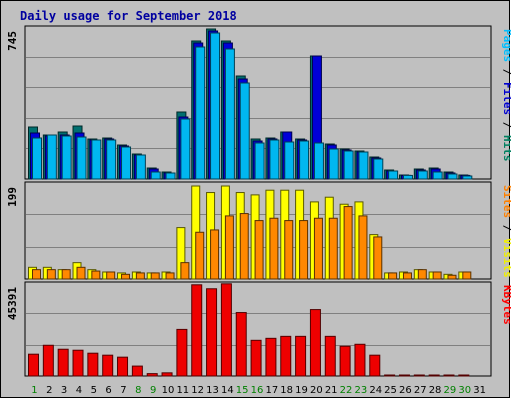 Image resolution: width=512 pixels, height=400 pixels. What do you see at coordinates (405, 390) in the screenshot?
I see `x-tick-label-26: 26` at bounding box center [405, 390].